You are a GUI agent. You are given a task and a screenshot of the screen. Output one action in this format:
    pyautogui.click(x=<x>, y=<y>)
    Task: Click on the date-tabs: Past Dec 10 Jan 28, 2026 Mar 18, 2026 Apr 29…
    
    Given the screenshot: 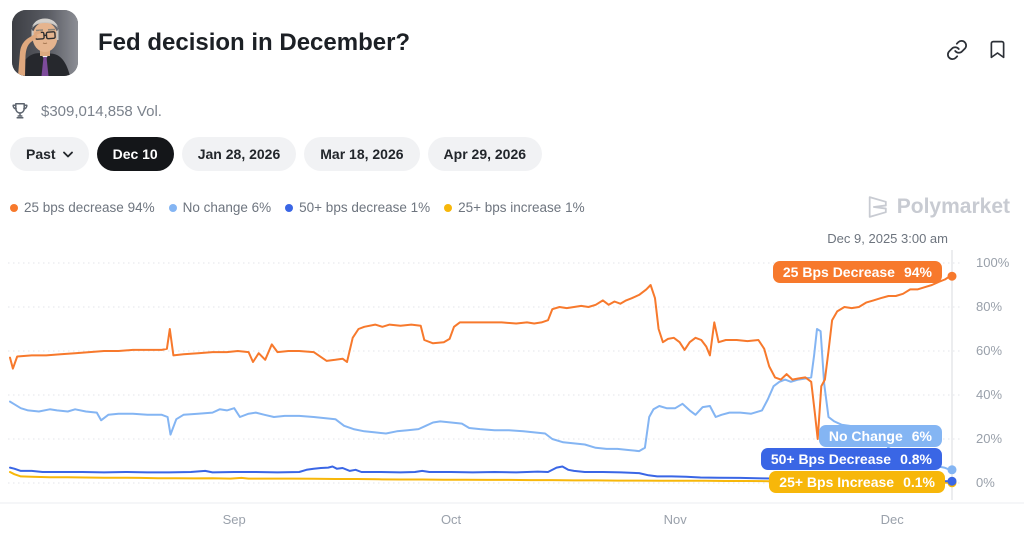 What is the action you would take?
    pyautogui.click(x=276, y=154)
    